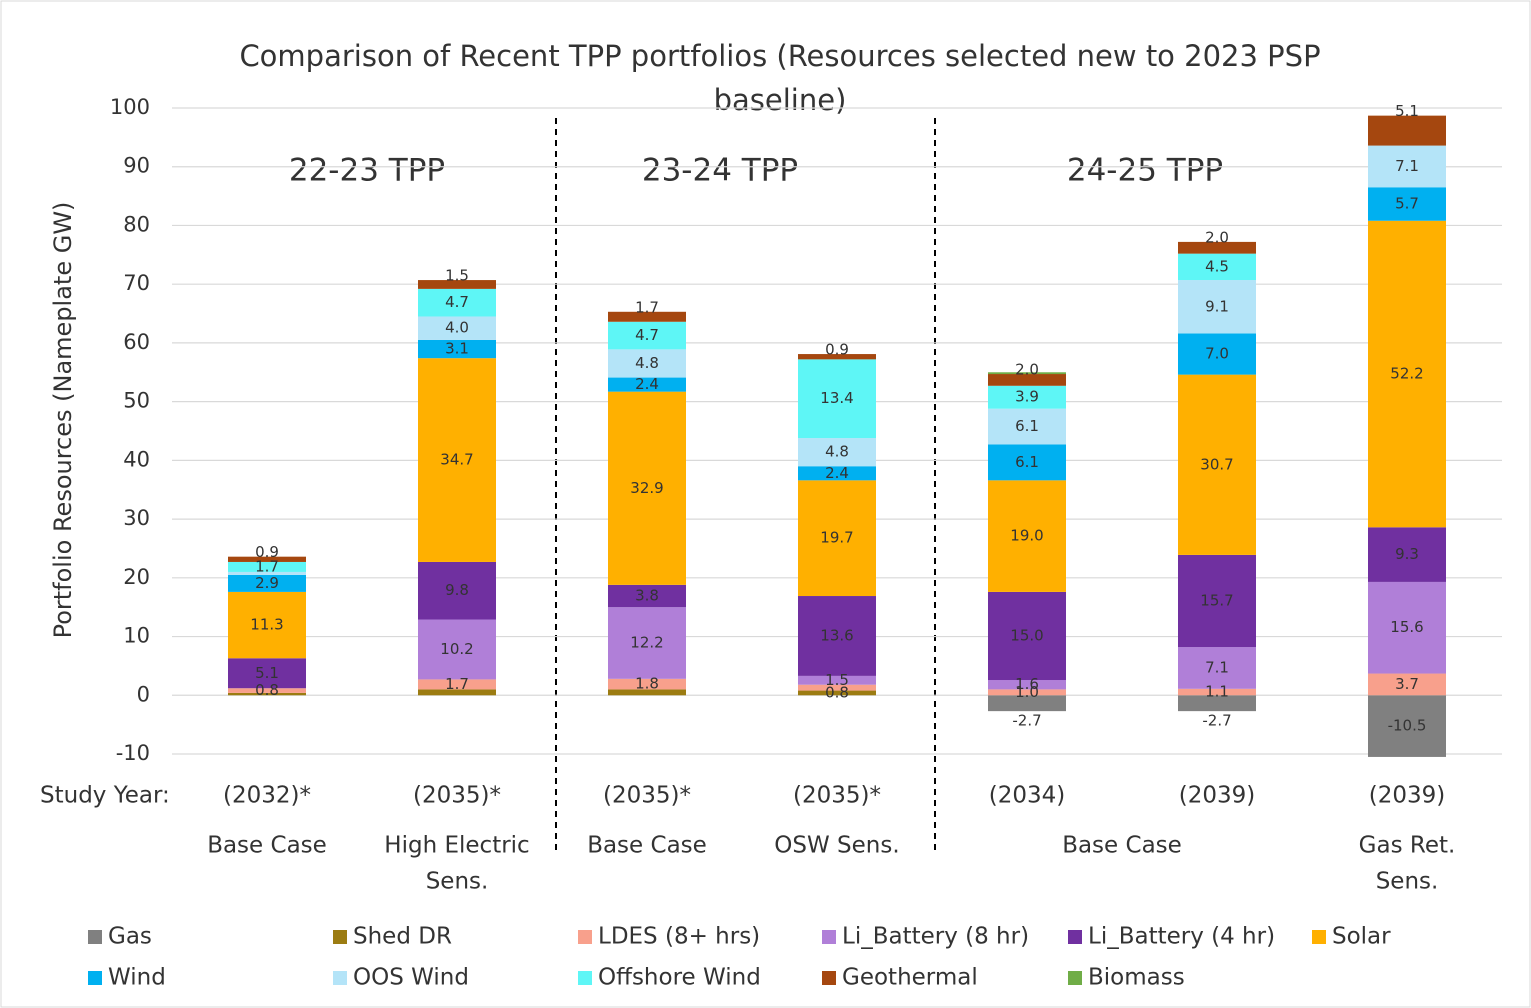 The height and width of the screenshot is (1008, 1531). I want to click on data-label: 12.2, so click(646, 643).